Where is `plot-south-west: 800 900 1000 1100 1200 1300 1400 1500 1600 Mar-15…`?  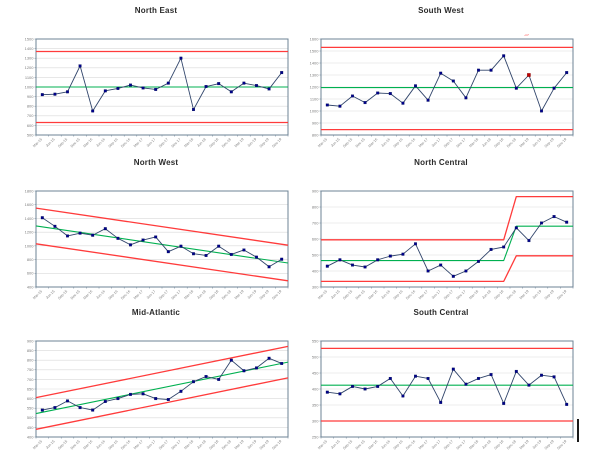 plot-south-west: 800 900 1000 1100 1200 1300 1400 1500 1600 Mar-15… is located at coordinates (442, 92).